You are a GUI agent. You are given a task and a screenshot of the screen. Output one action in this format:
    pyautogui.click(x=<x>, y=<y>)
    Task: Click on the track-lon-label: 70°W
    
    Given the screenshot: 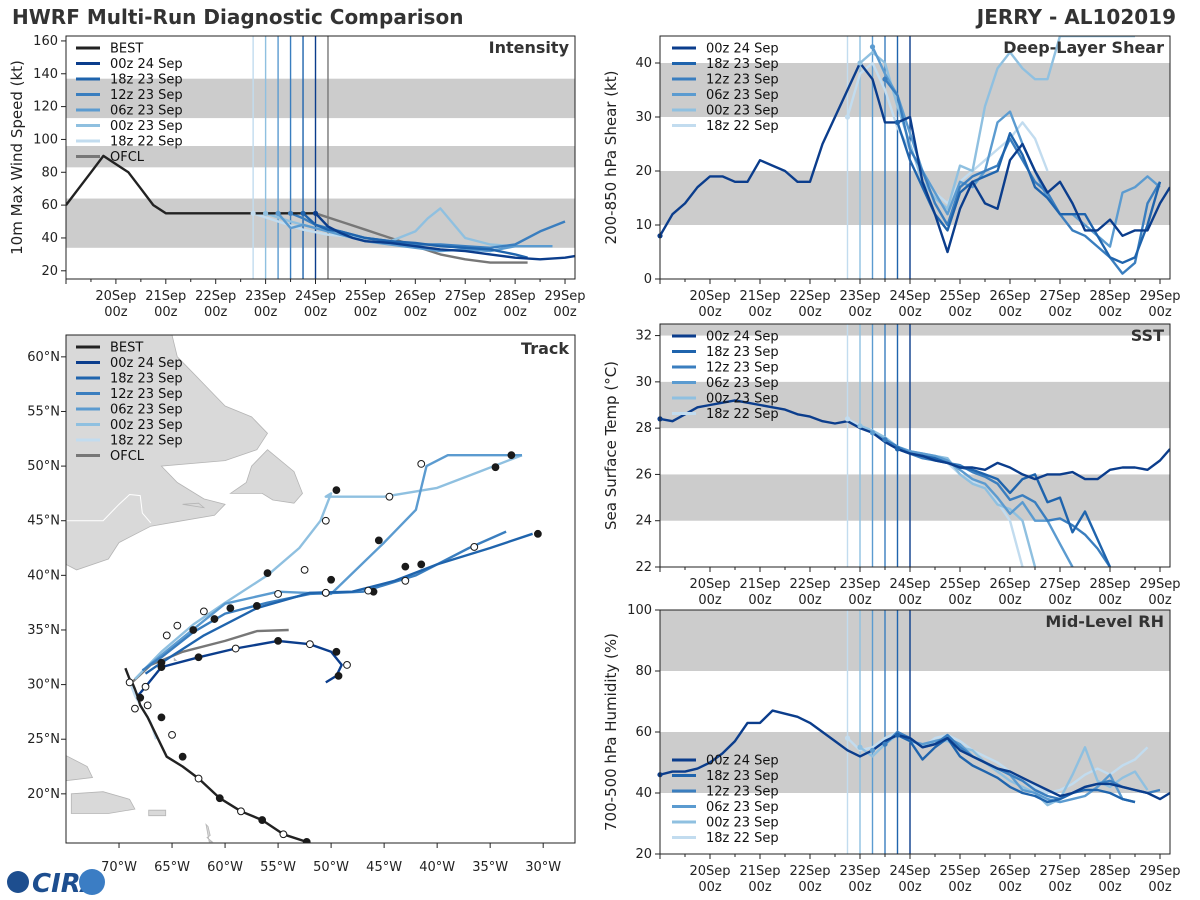 What is the action you would take?
    pyautogui.click(x=119, y=867)
    